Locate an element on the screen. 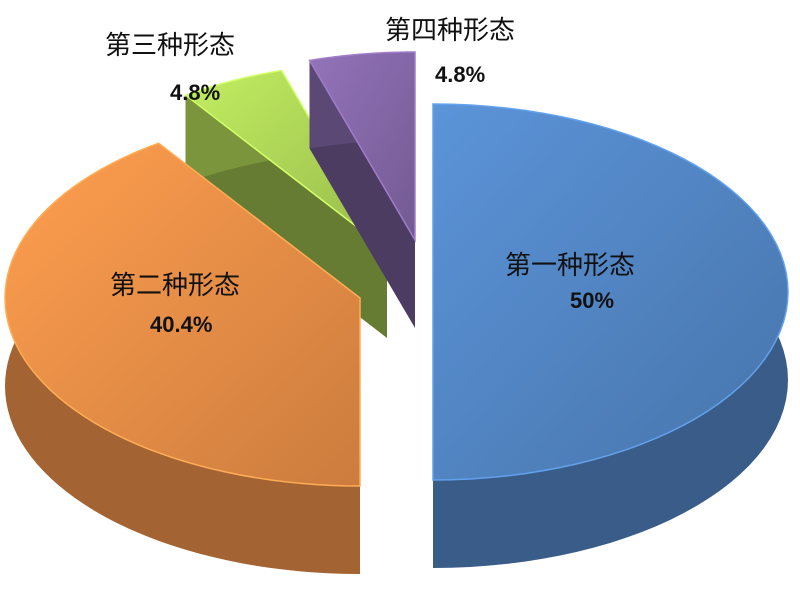 The height and width of the screenshot is (600, 800). slice-value-3: 4.8% is located at coordinates (195, 92).